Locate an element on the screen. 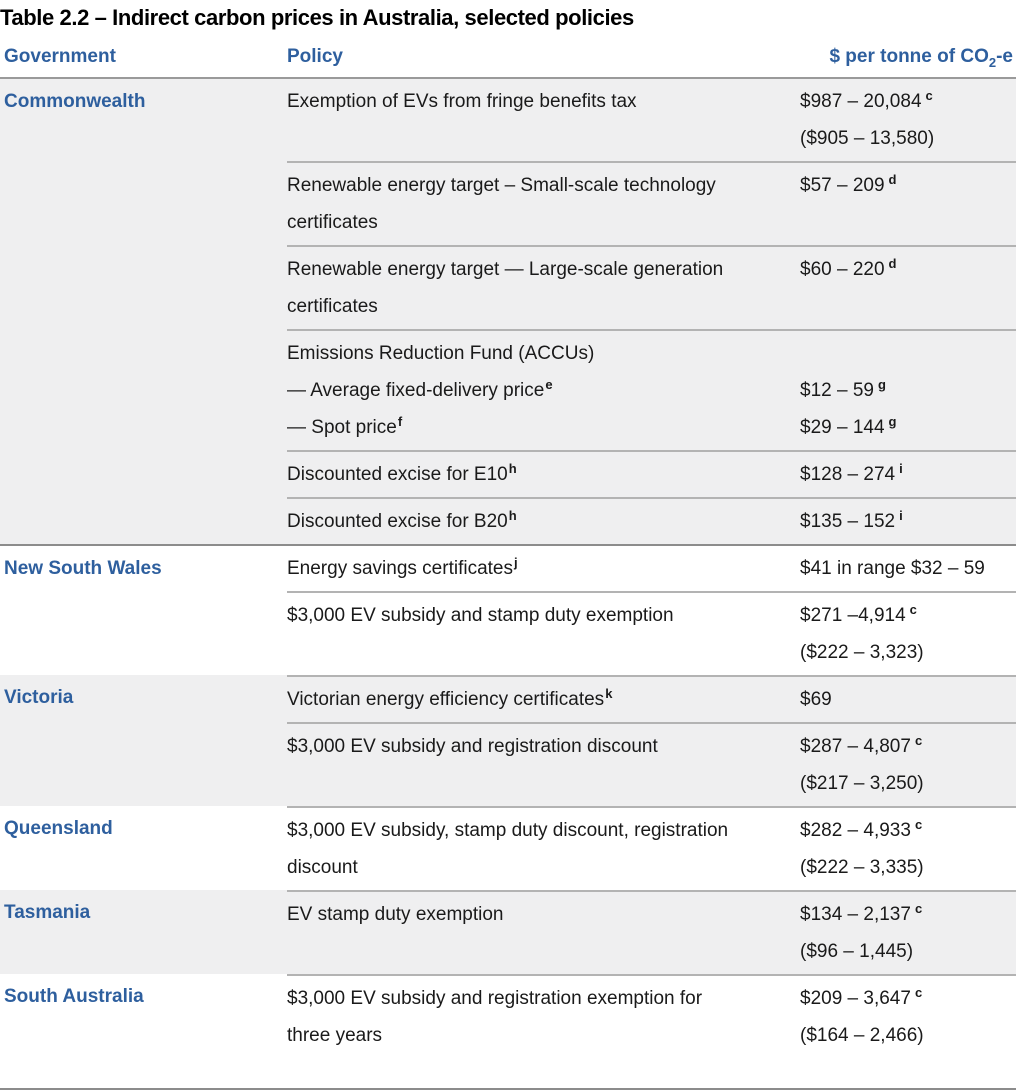 Image resolution: width=1016 pixels, height=1090 pixels. price-line: $57 – 209 d is located at coordinates (908, 185).